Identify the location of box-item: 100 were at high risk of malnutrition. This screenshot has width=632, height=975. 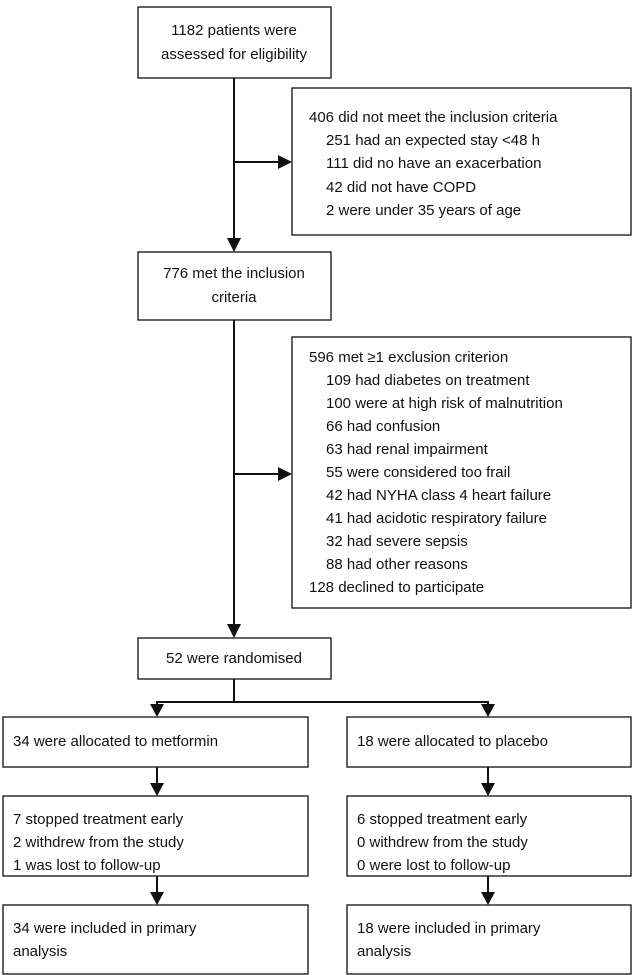
(444, 403).